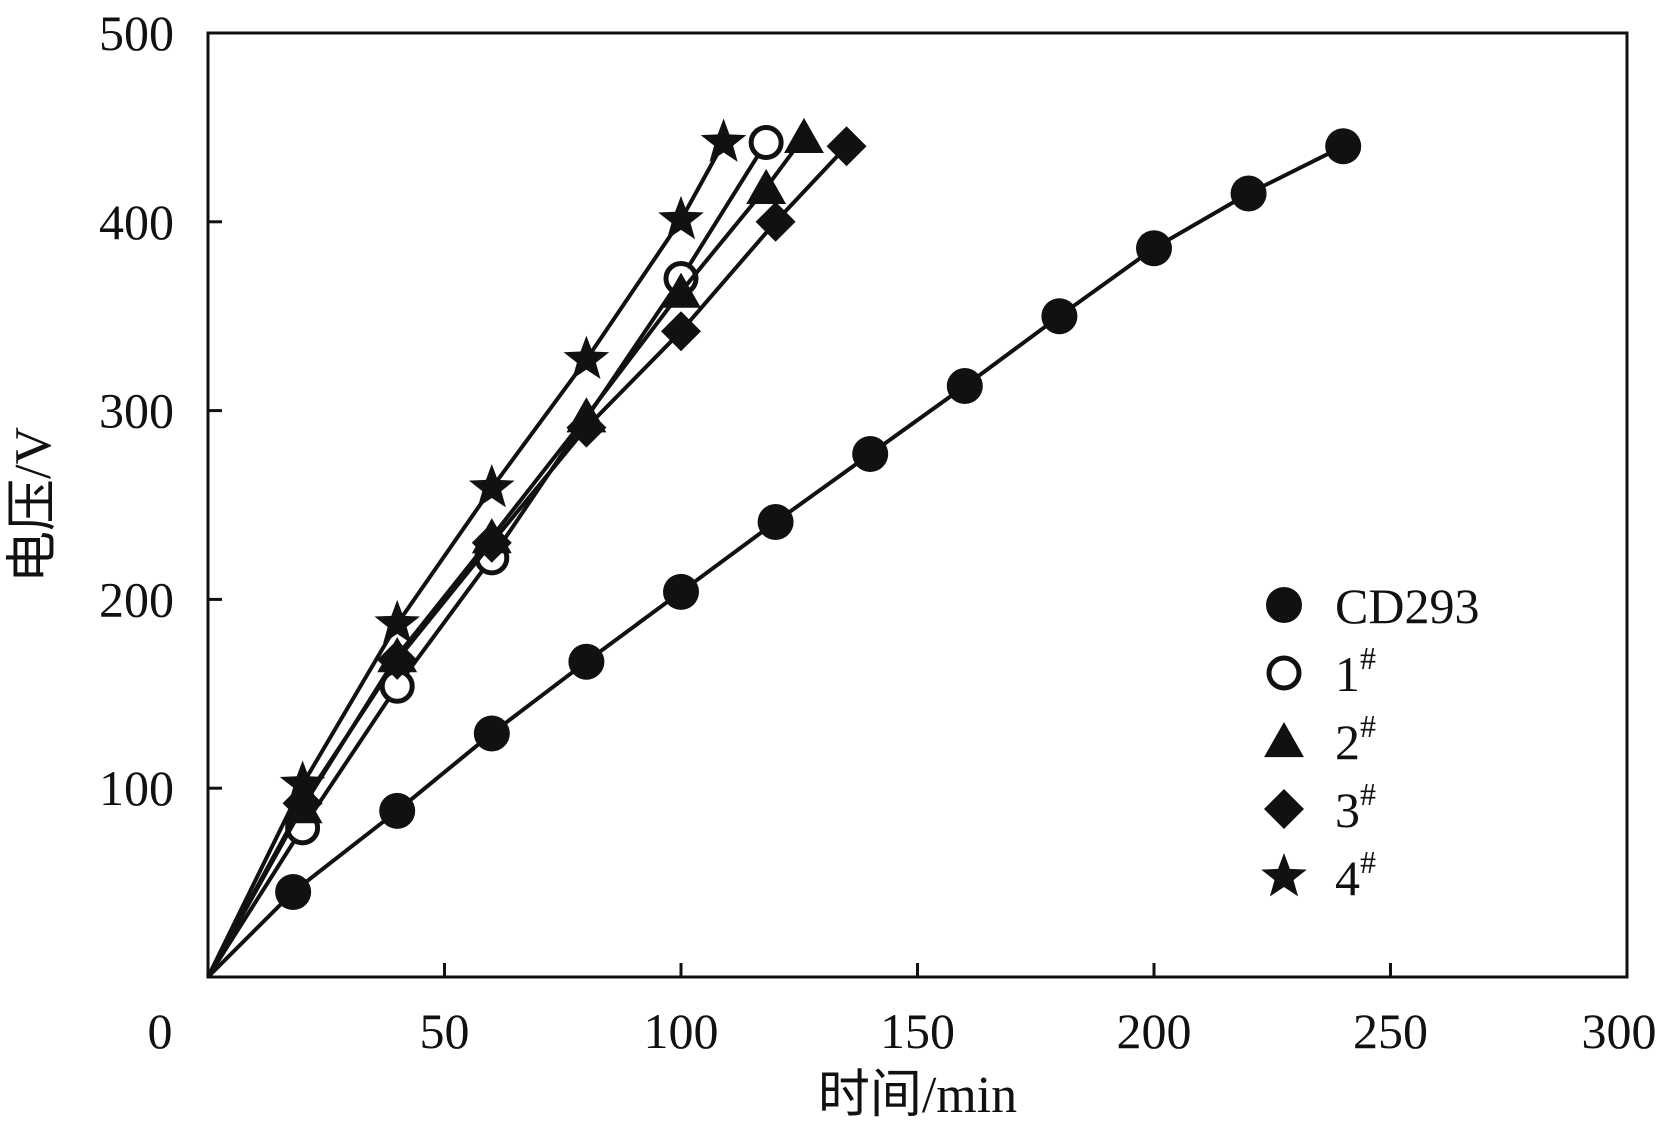 The width and height of the screenshot is (1671, 1128). What do you see at coordinates (1355, 671) in the screenshot?
I see `legend-label: 1#` at bounding box center [1355, 671].